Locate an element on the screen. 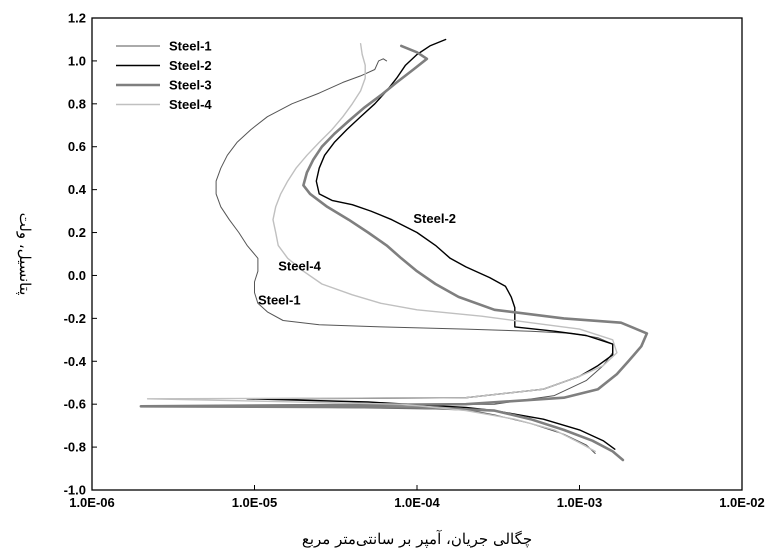  legend-label: Steel-1 is located at coordinates (190, 46).